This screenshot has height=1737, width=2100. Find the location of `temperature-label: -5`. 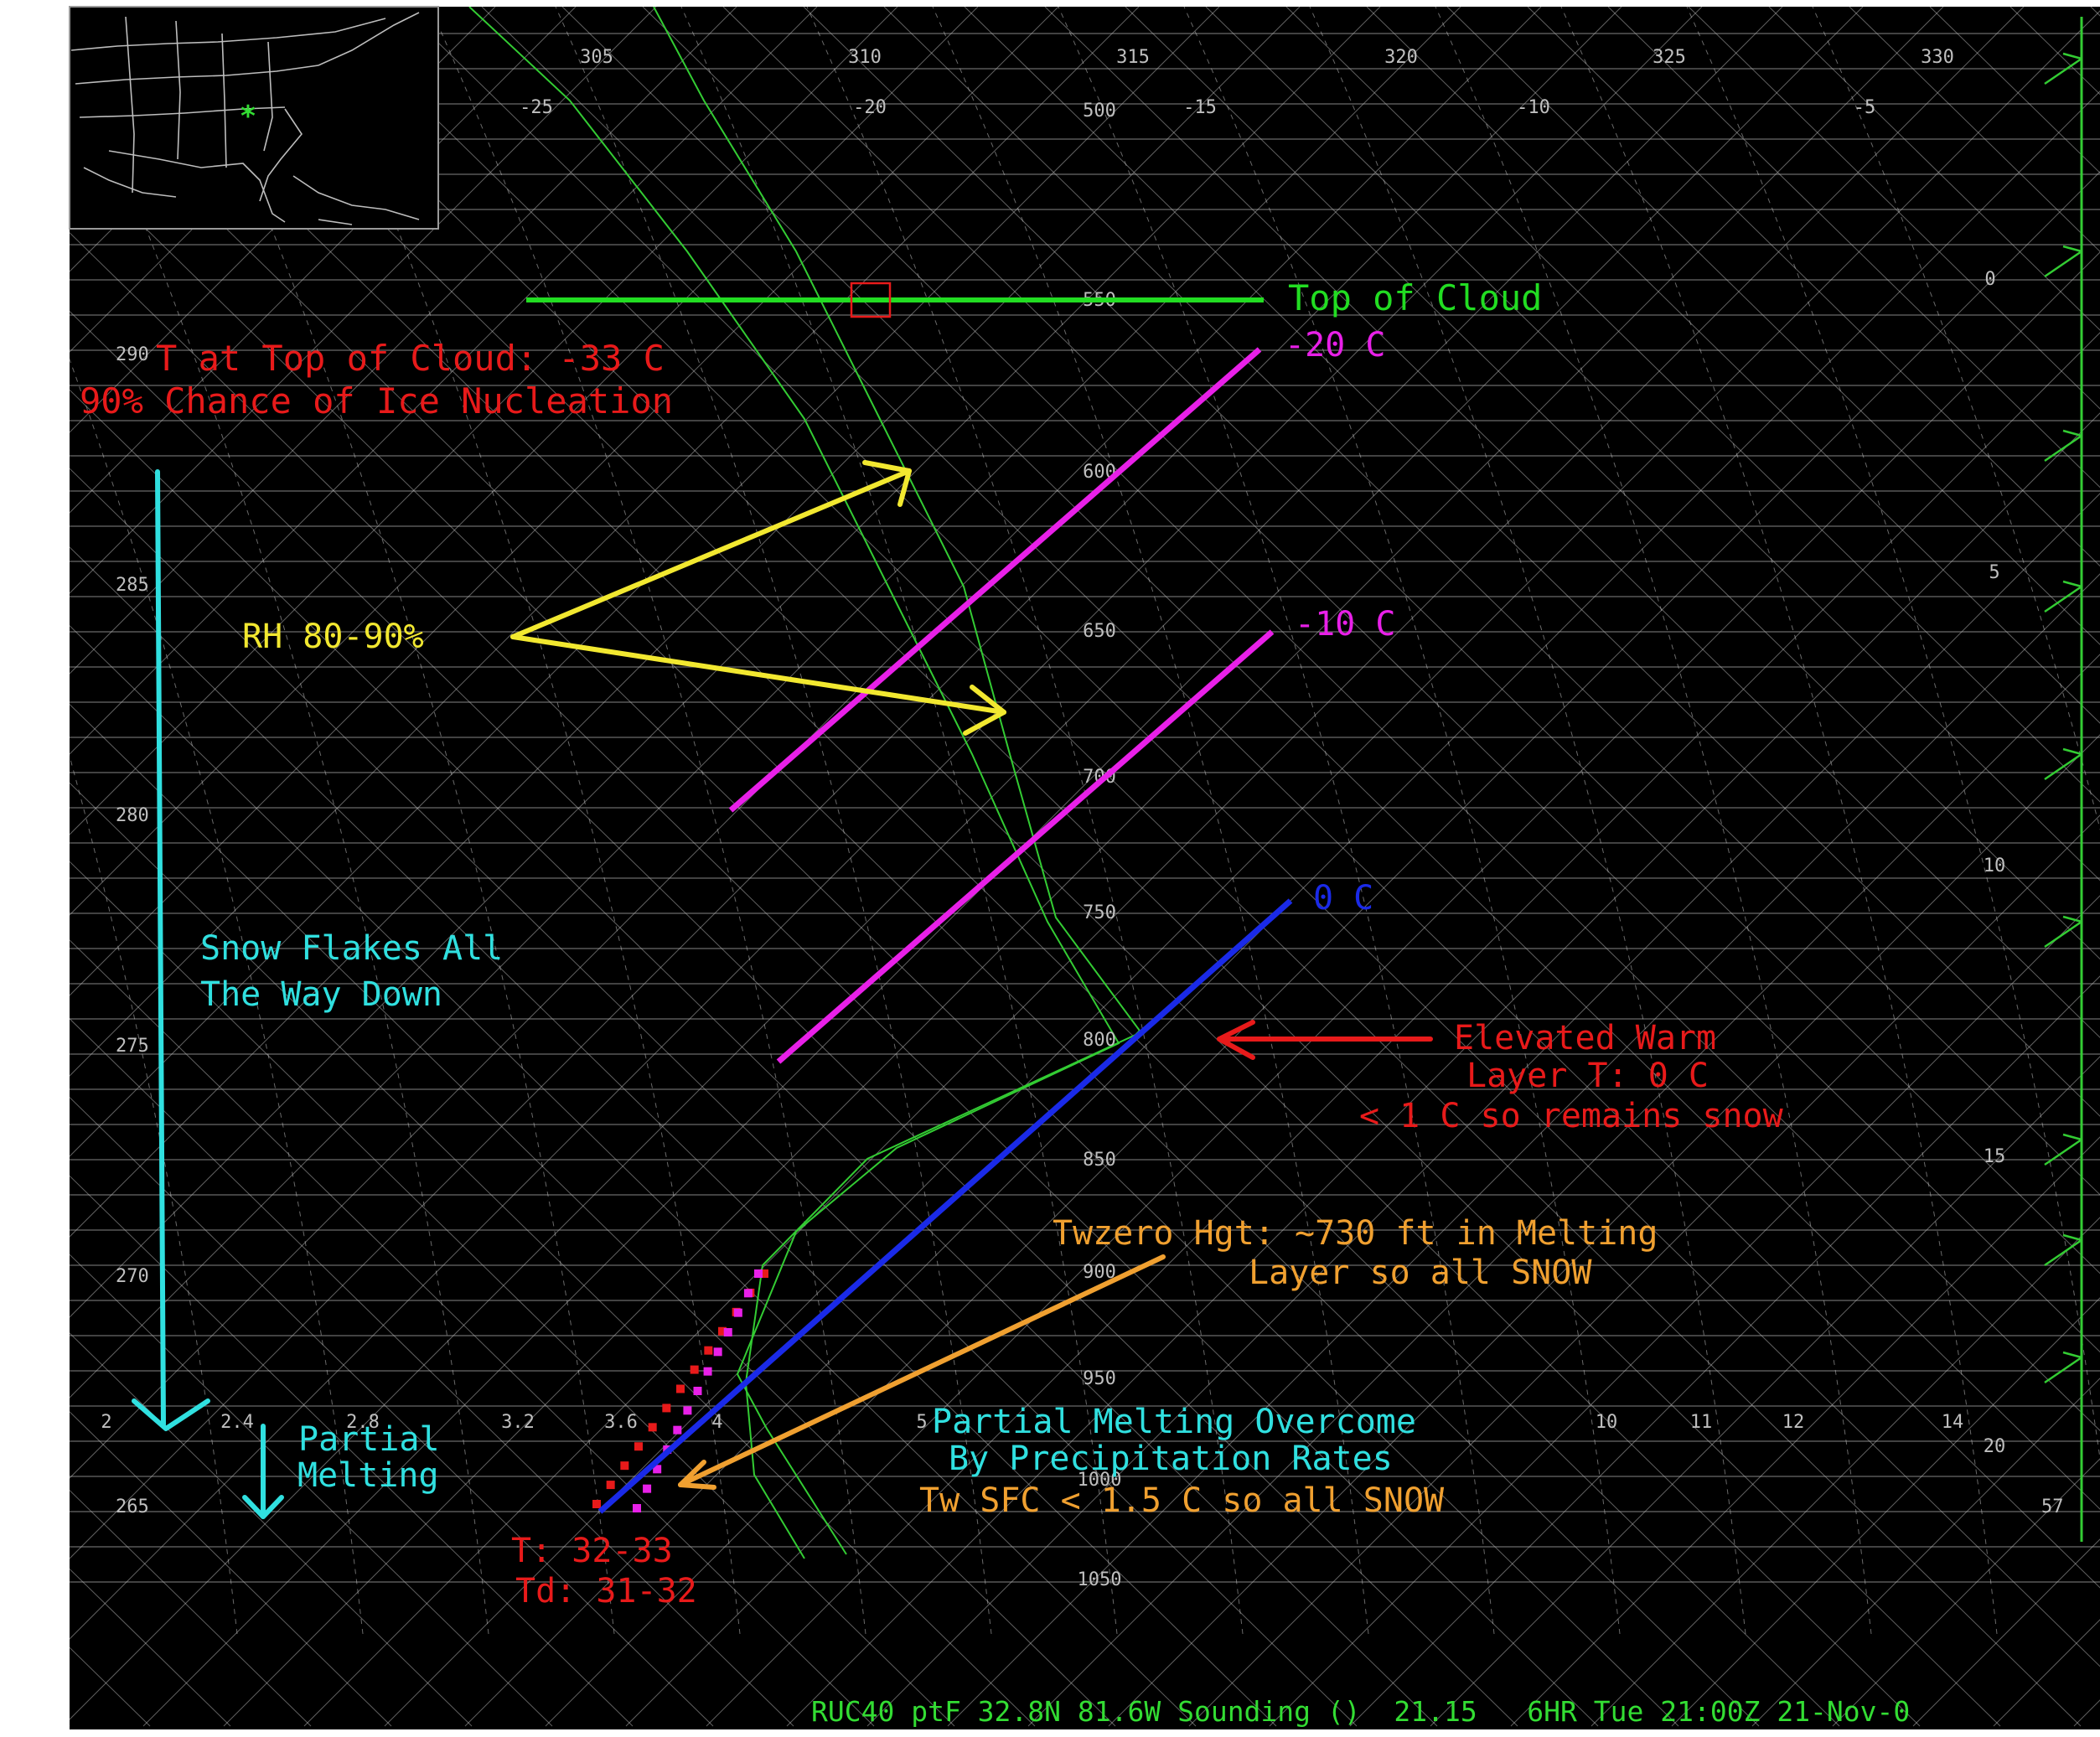

temperature-label: -5 is located at coordinates (1865, 108).